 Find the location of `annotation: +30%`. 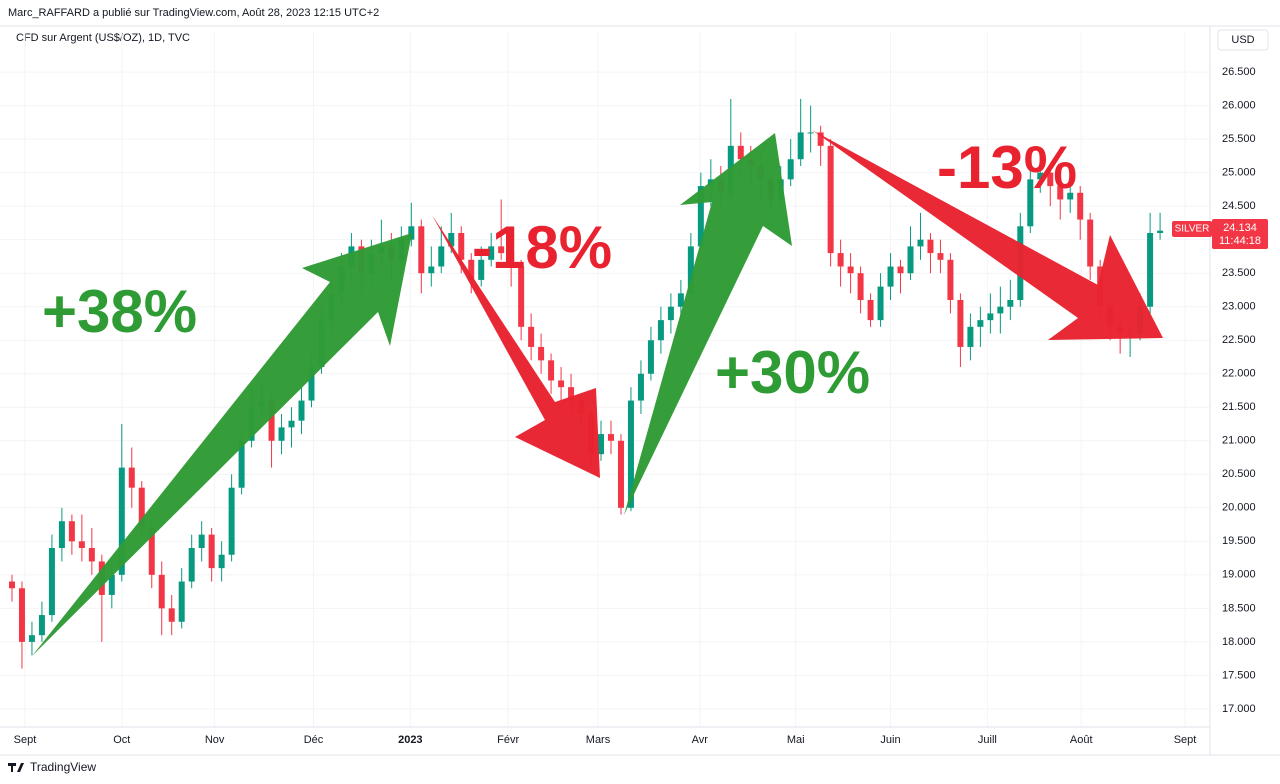

annotation: +30% is located at coordinates (792, 372).